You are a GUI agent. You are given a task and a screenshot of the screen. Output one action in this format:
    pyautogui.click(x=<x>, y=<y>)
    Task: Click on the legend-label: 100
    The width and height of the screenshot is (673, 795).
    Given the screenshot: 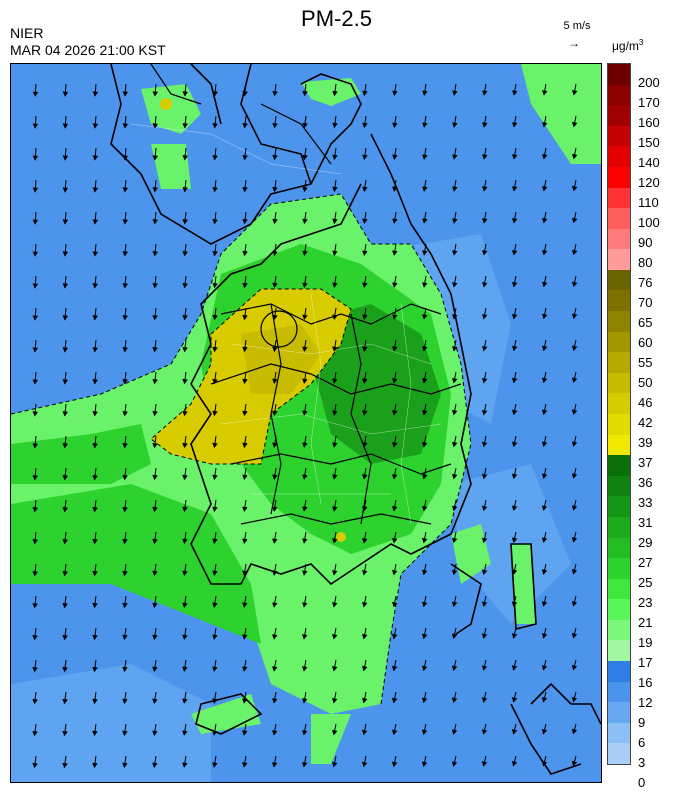 What is the action you would take?
    pyautogui.click(x=649, y=222)
    